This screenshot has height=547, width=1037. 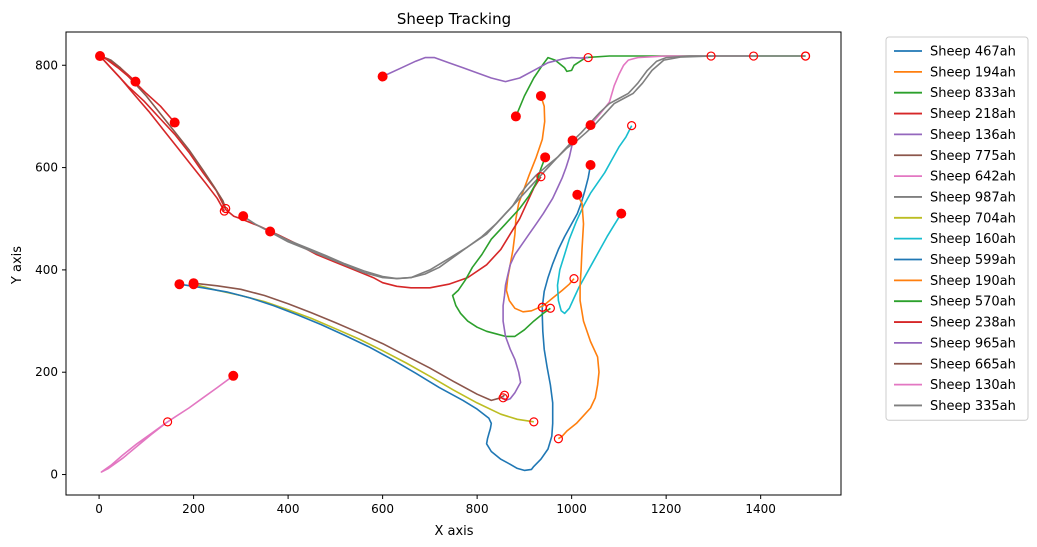 What do you see at coordinates (973, 302) in the screenshot?
I see `legend-entry: Sheep 570ah` at bounding box center [973, 302].